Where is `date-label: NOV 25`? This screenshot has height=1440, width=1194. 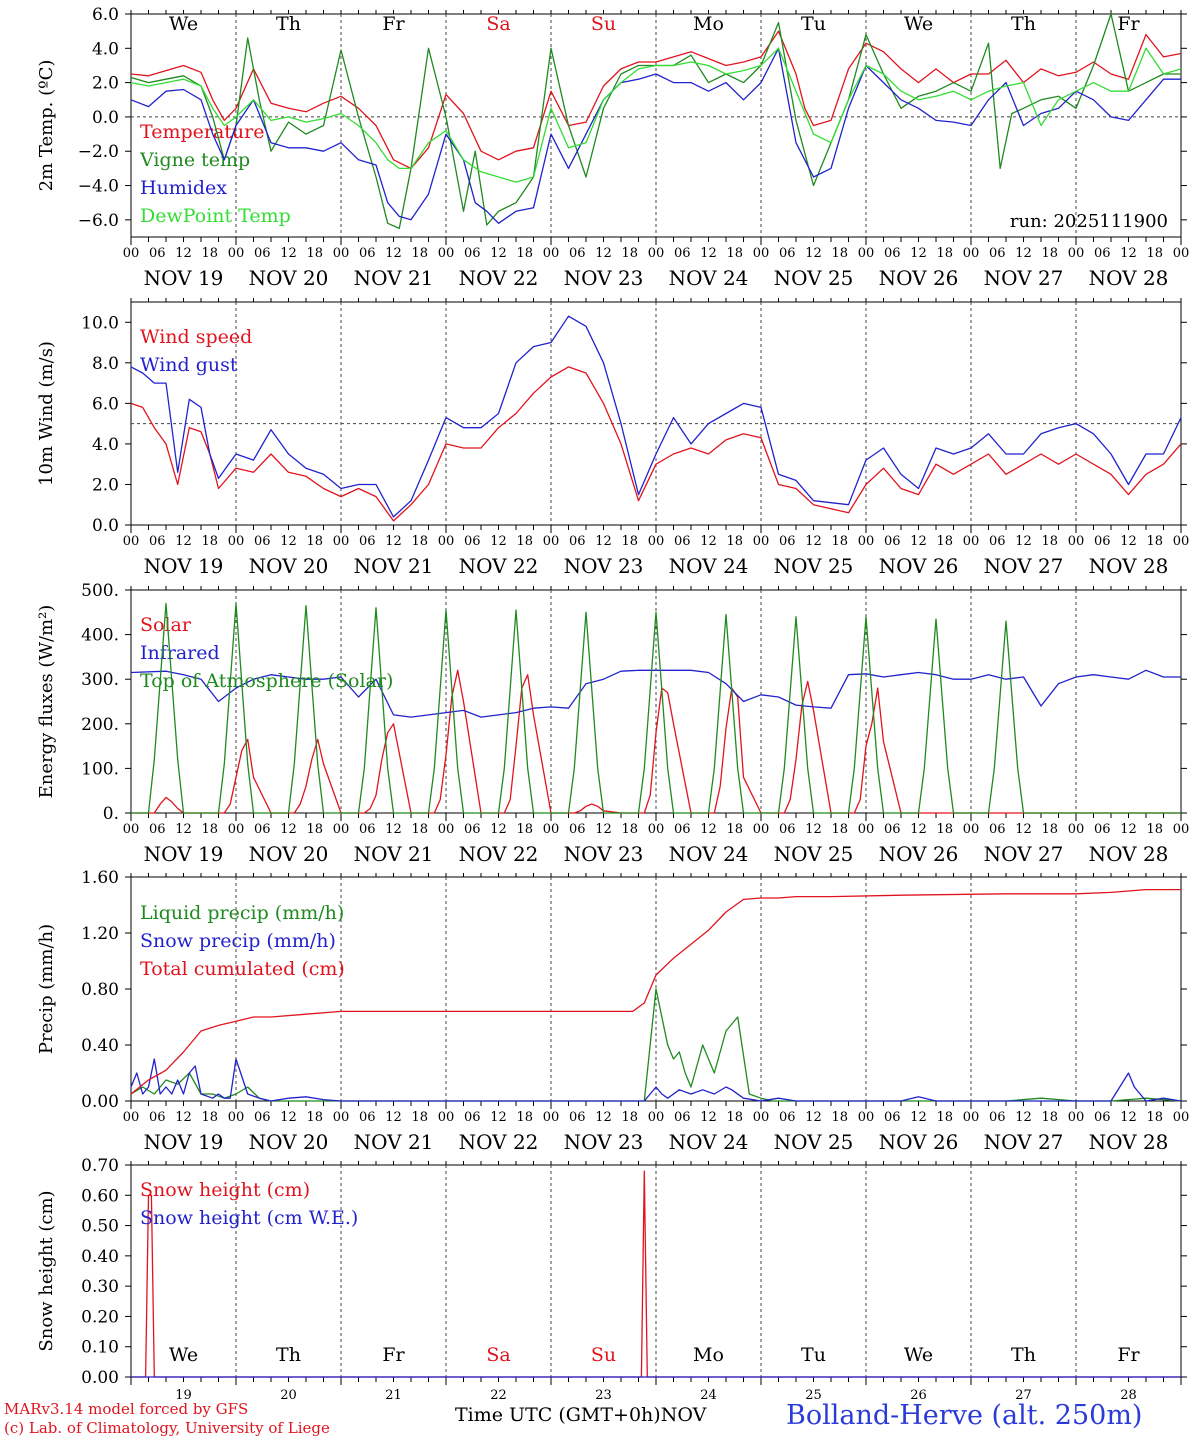
date-label: NOV 25 is located at coordinates (814, 1142).